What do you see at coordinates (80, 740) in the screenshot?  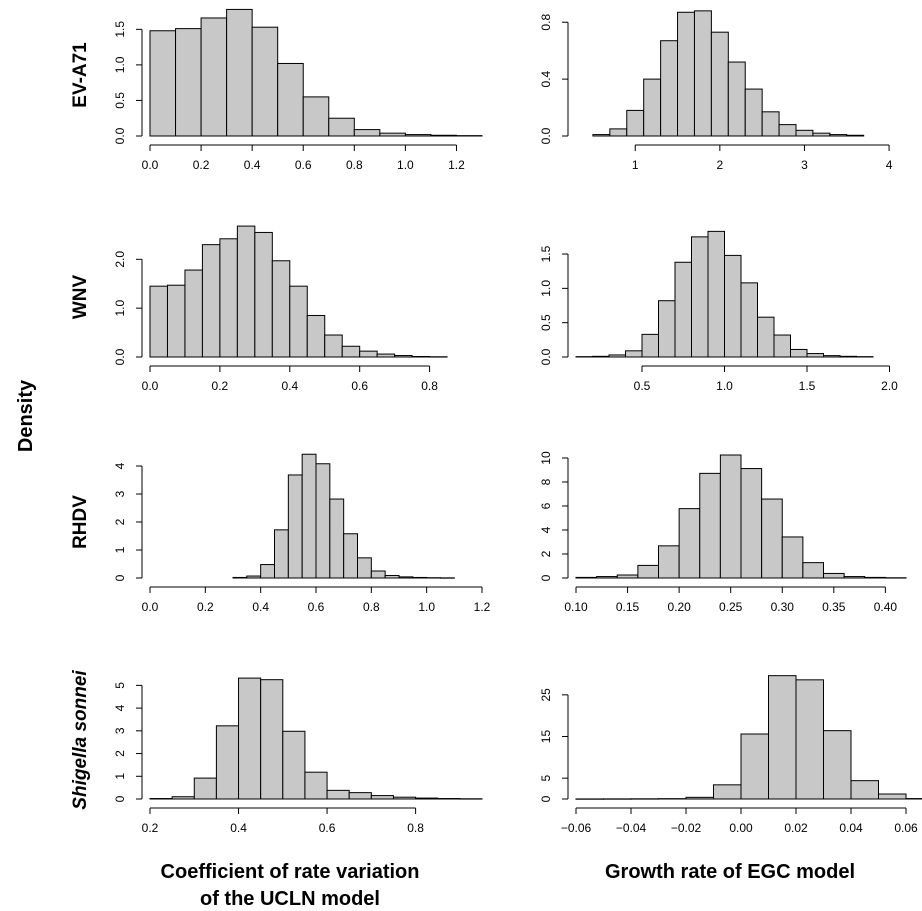 I see `row-label-shigella-sonnei: Shigella sonnei` at bounding box center [80, 740].